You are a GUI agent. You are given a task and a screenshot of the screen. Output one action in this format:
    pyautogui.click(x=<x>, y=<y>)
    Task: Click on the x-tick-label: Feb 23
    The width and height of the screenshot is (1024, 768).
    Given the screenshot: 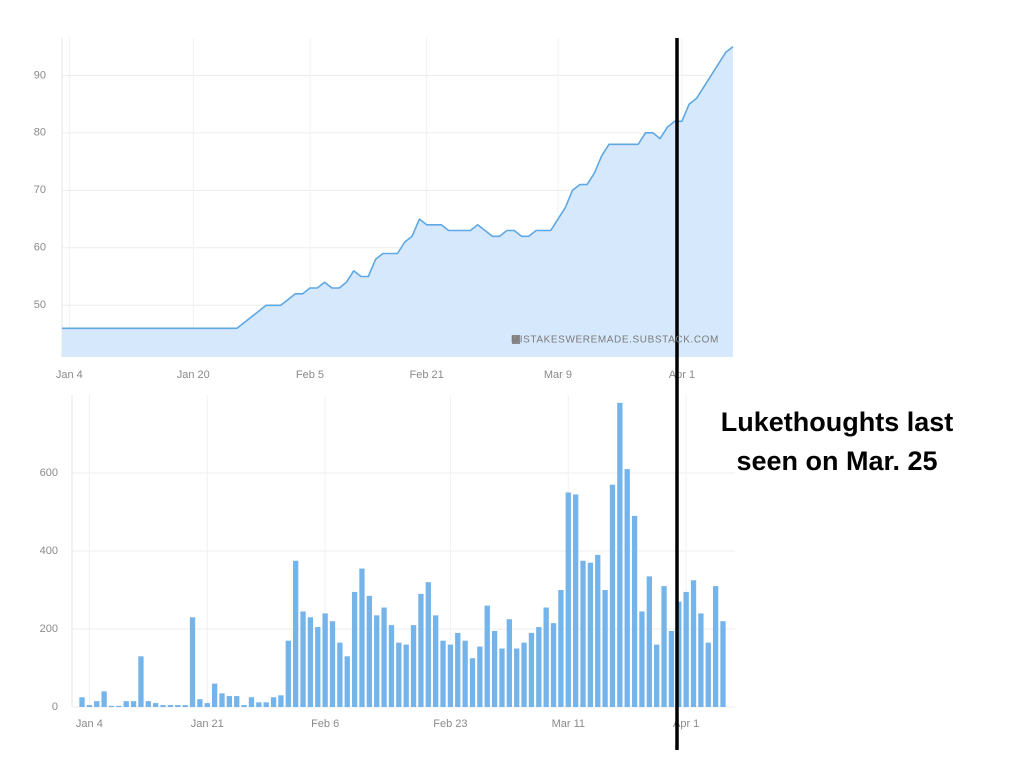 What is the action you would take?
    pyautogui.click(x=450, y=724)
    